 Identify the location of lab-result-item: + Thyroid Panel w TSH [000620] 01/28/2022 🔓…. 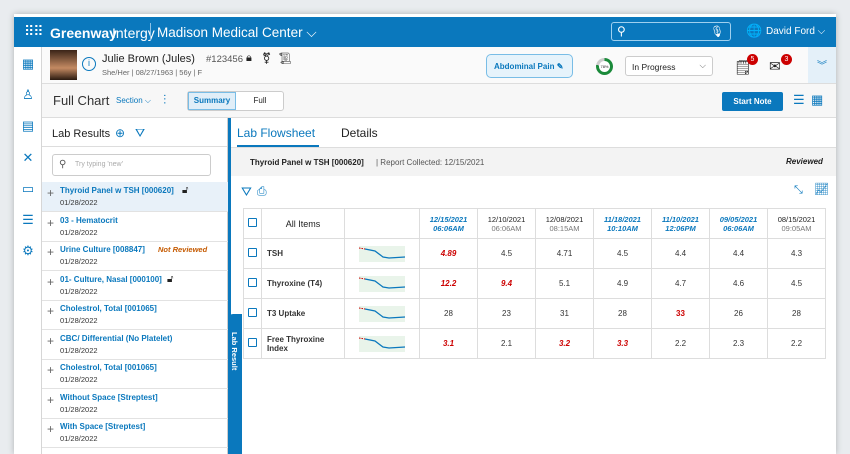
(135, 197).